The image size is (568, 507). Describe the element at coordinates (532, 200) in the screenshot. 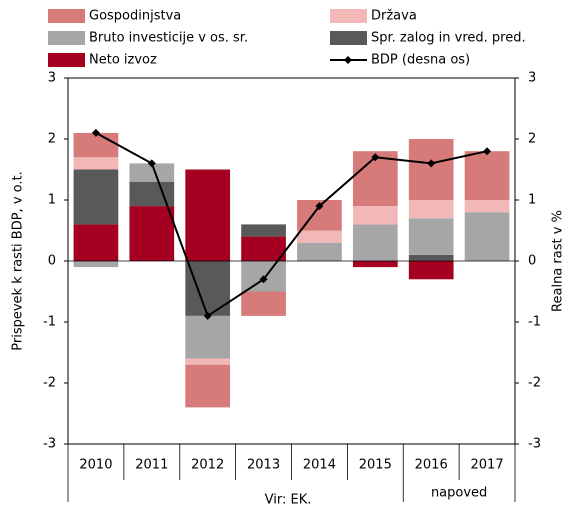

I see `y2-tick-label: 1` at that location.